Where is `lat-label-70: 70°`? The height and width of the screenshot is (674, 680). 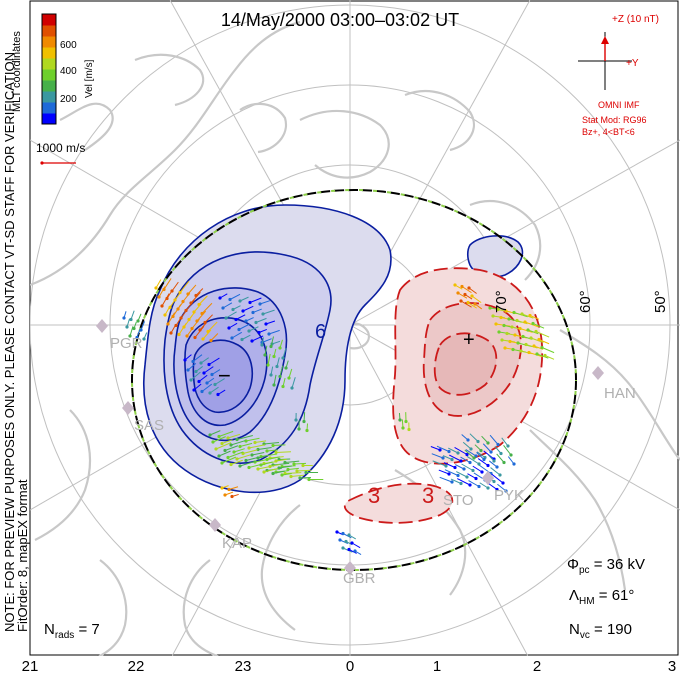
lat-label-70: 70° is located at coordinates (501, 301).